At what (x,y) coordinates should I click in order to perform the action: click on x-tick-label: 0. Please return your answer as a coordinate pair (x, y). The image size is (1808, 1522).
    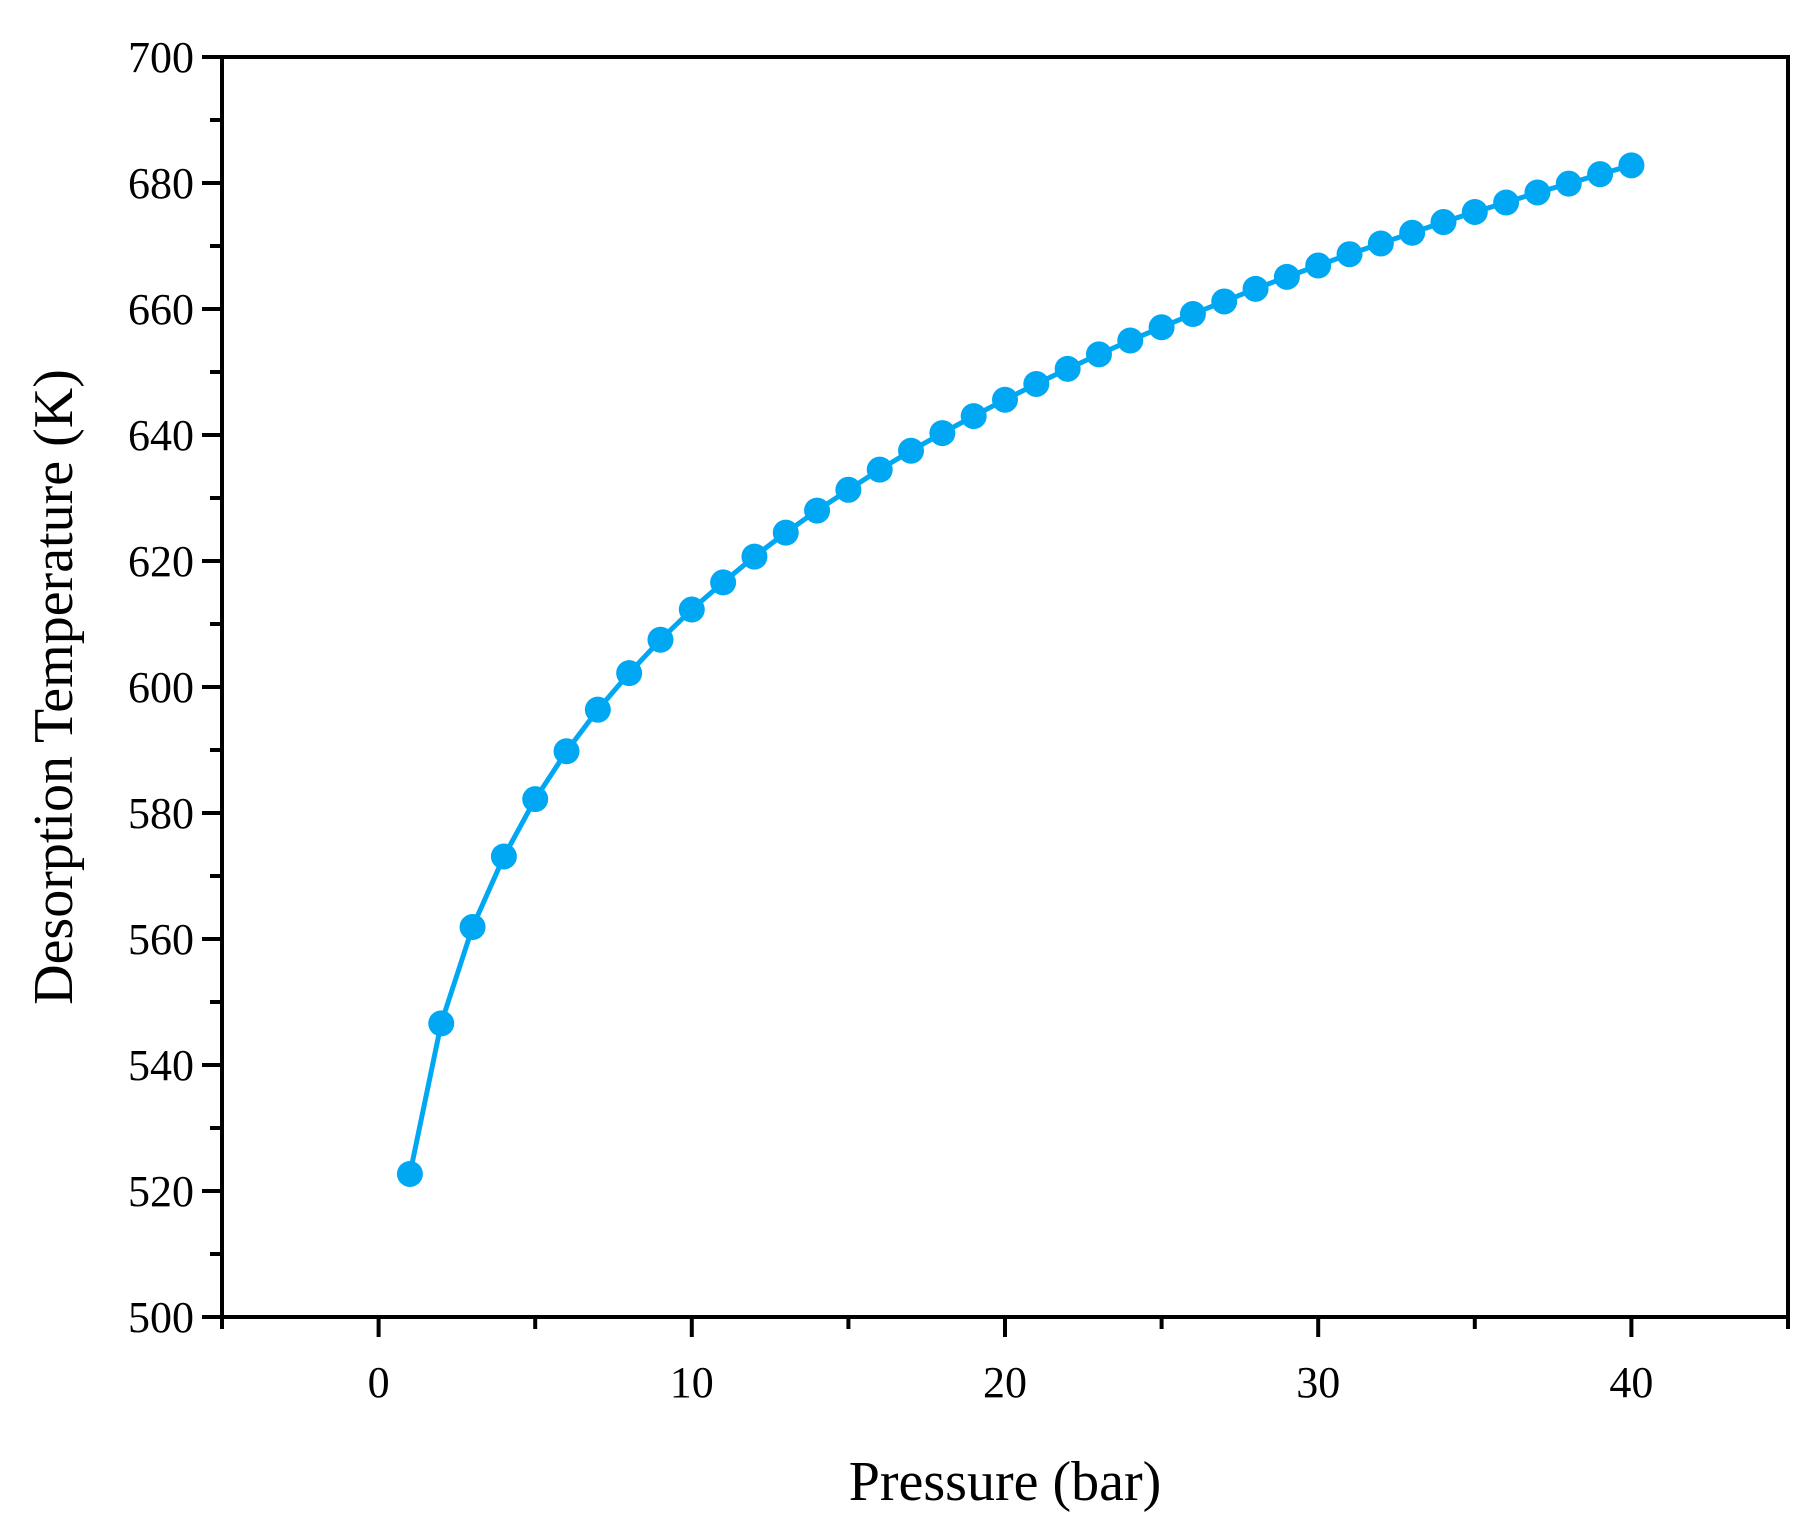
    Looking at the image, I should click on (379, 1382).